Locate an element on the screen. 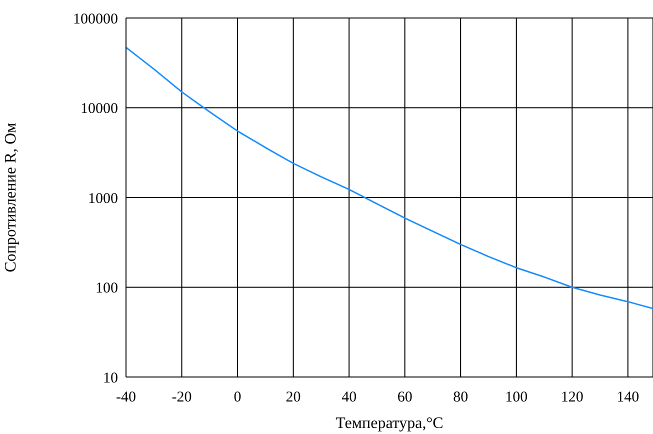 This screenshot has height=434, width=653. x-tick-label: 140 is located at coordinates (628, 398).